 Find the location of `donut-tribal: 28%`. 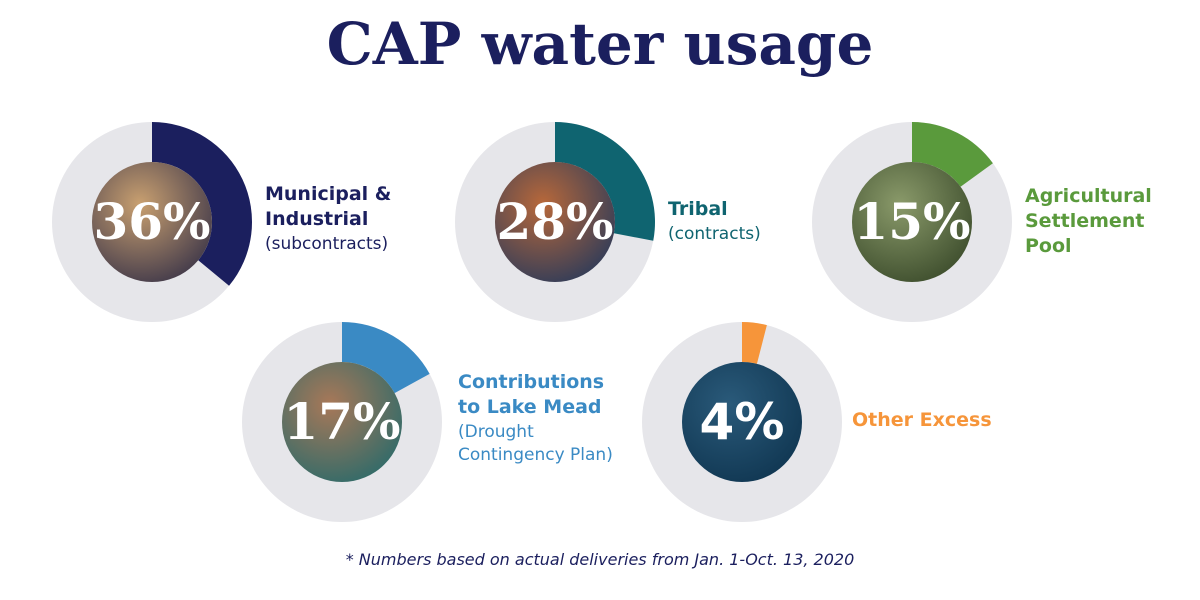

donut-tribal: 28% is located at coordinates (555, 222).